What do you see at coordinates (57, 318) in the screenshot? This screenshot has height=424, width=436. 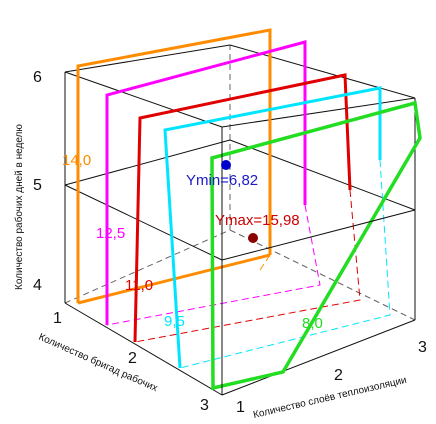 I see `left-tick-1: 1` at bounding box center [57, 318].